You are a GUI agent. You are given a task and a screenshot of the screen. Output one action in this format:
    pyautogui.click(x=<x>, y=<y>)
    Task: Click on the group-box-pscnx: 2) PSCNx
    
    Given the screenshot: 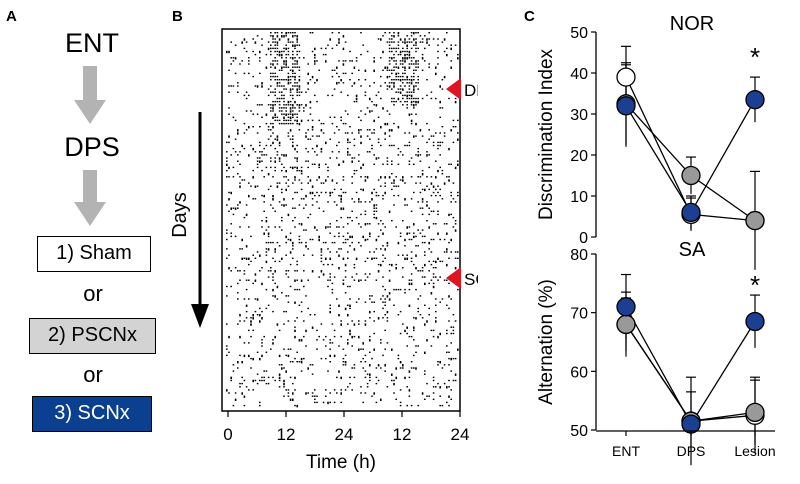 What is the action you would take?
    pyautogui.click(x=92, y=336)
    